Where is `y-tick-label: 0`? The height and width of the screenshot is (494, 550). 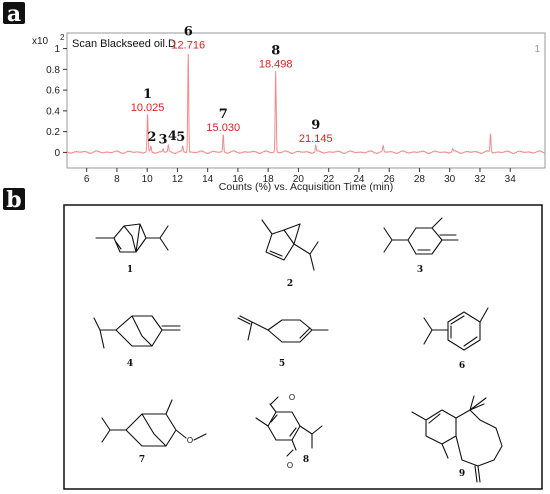
y-tick-label: 0 is located at coordinates (57, 153).